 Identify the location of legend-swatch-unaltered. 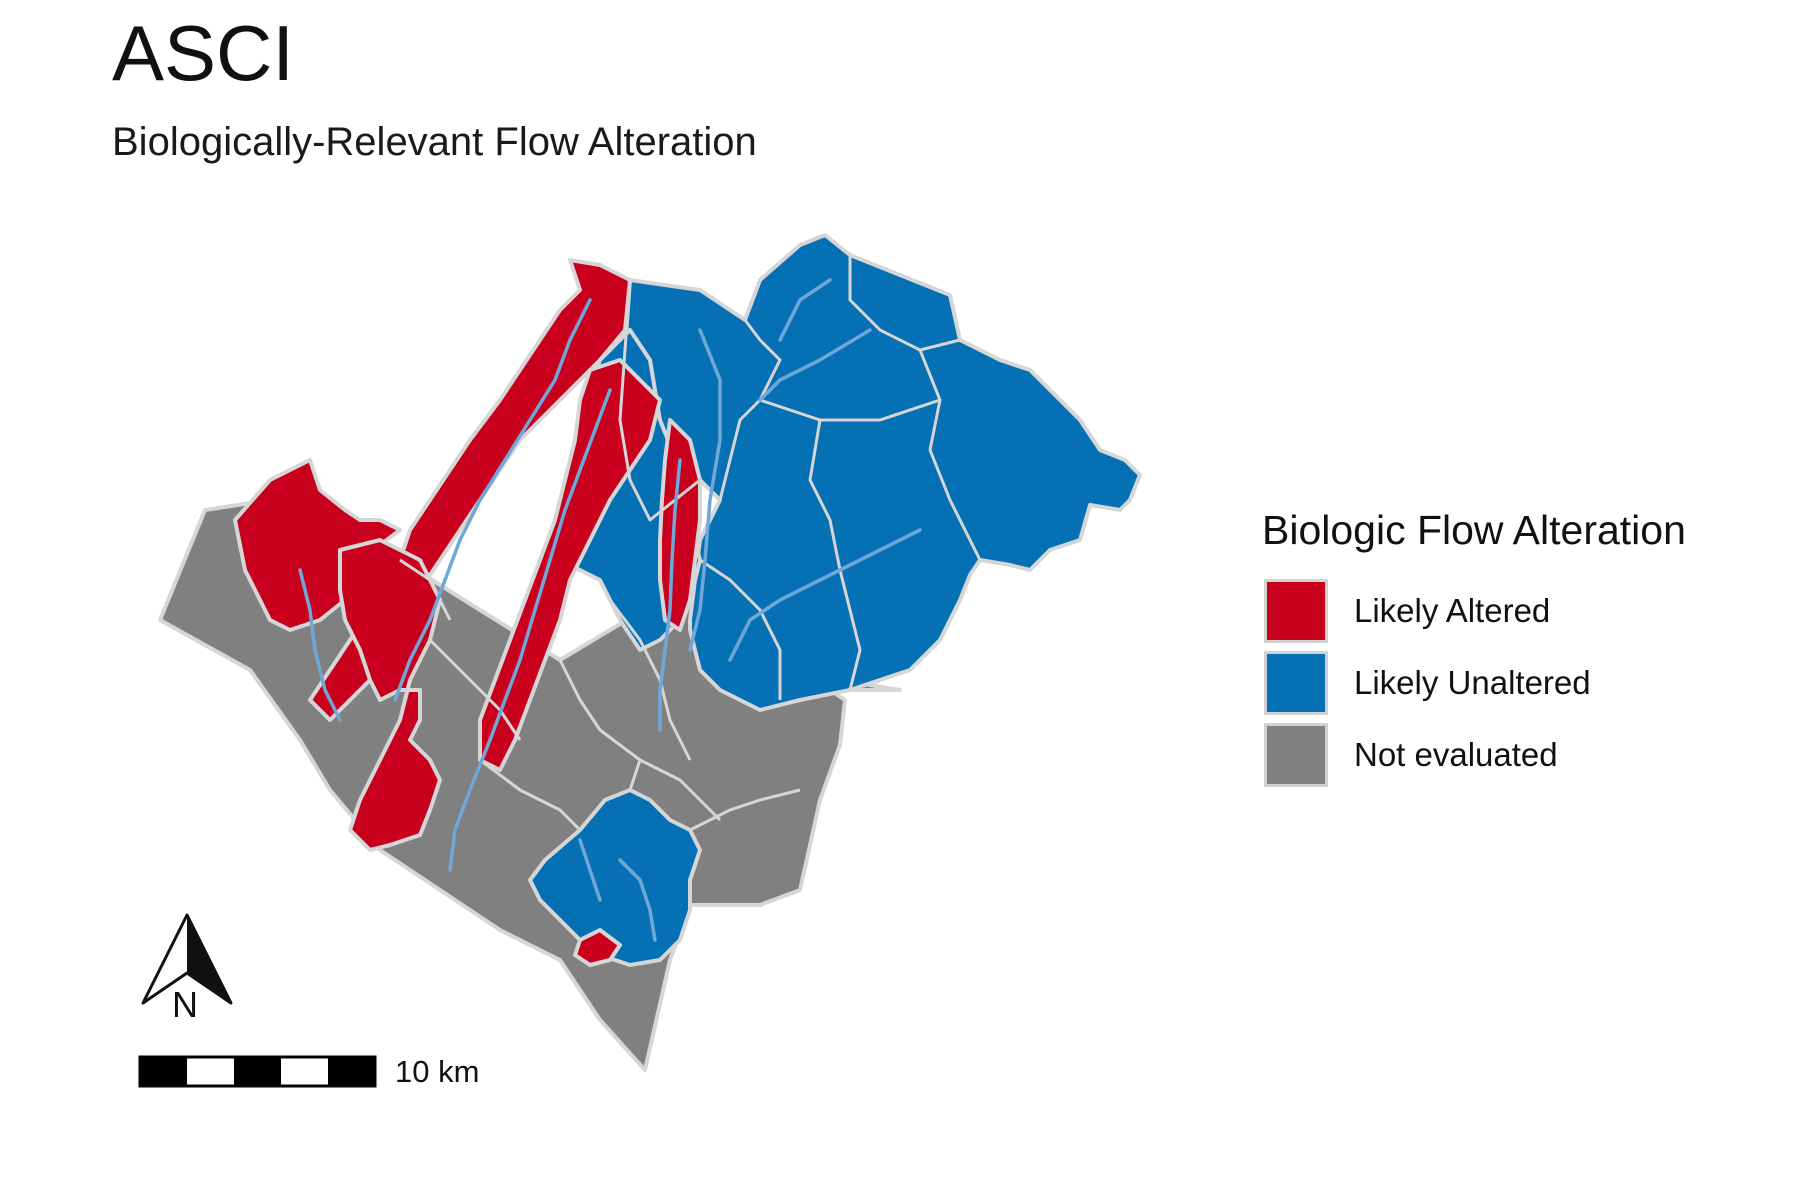
(1296, 683).